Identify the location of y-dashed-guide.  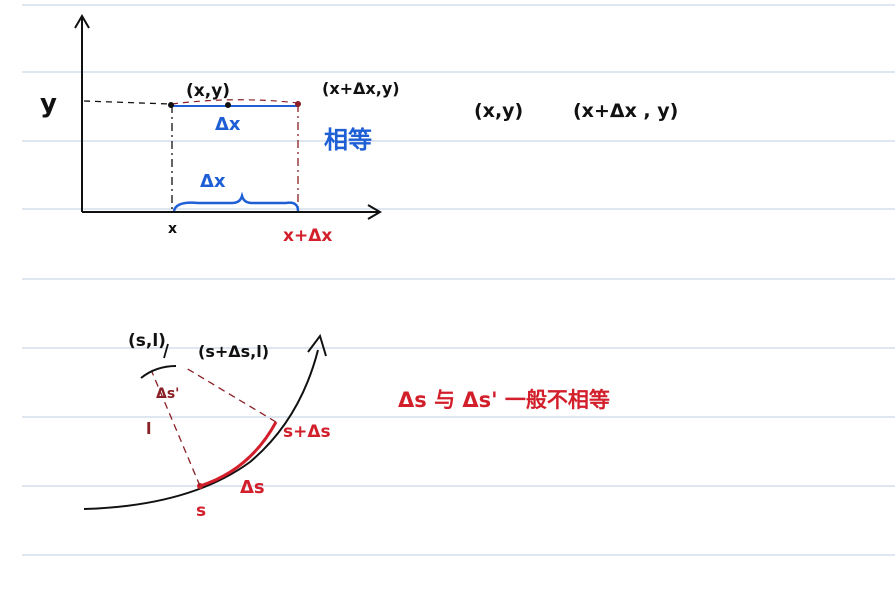
(127, 102).